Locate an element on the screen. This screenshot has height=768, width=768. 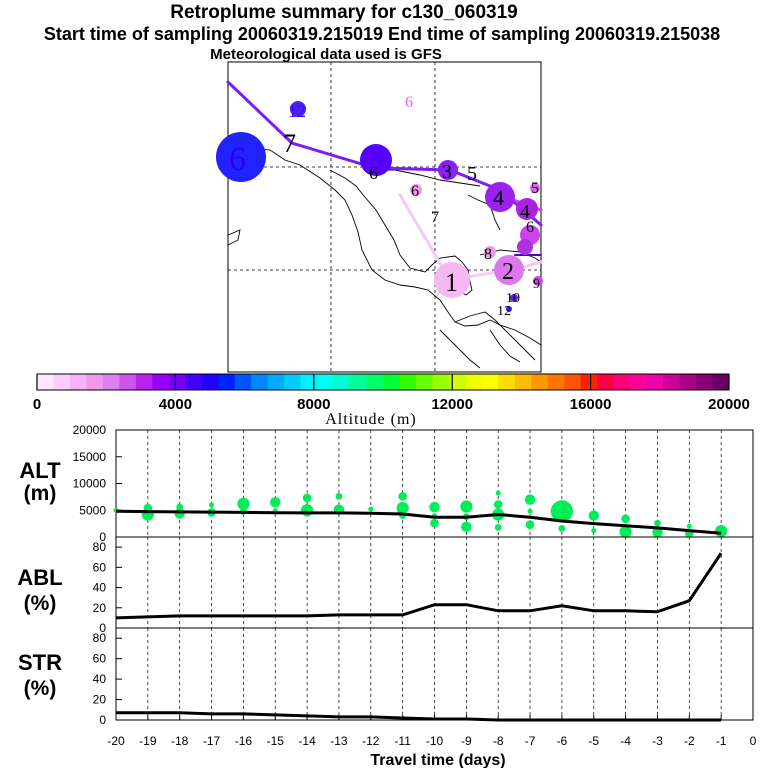
y-axis-unit: (%) is located at coordinates (40, 688).